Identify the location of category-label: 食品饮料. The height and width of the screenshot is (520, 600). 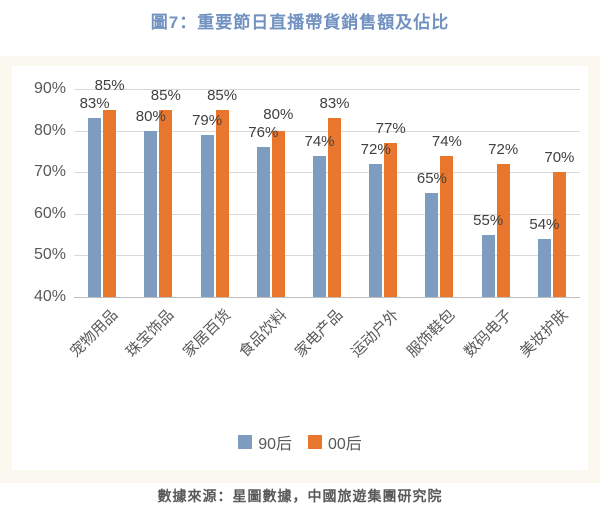
(263, 333).